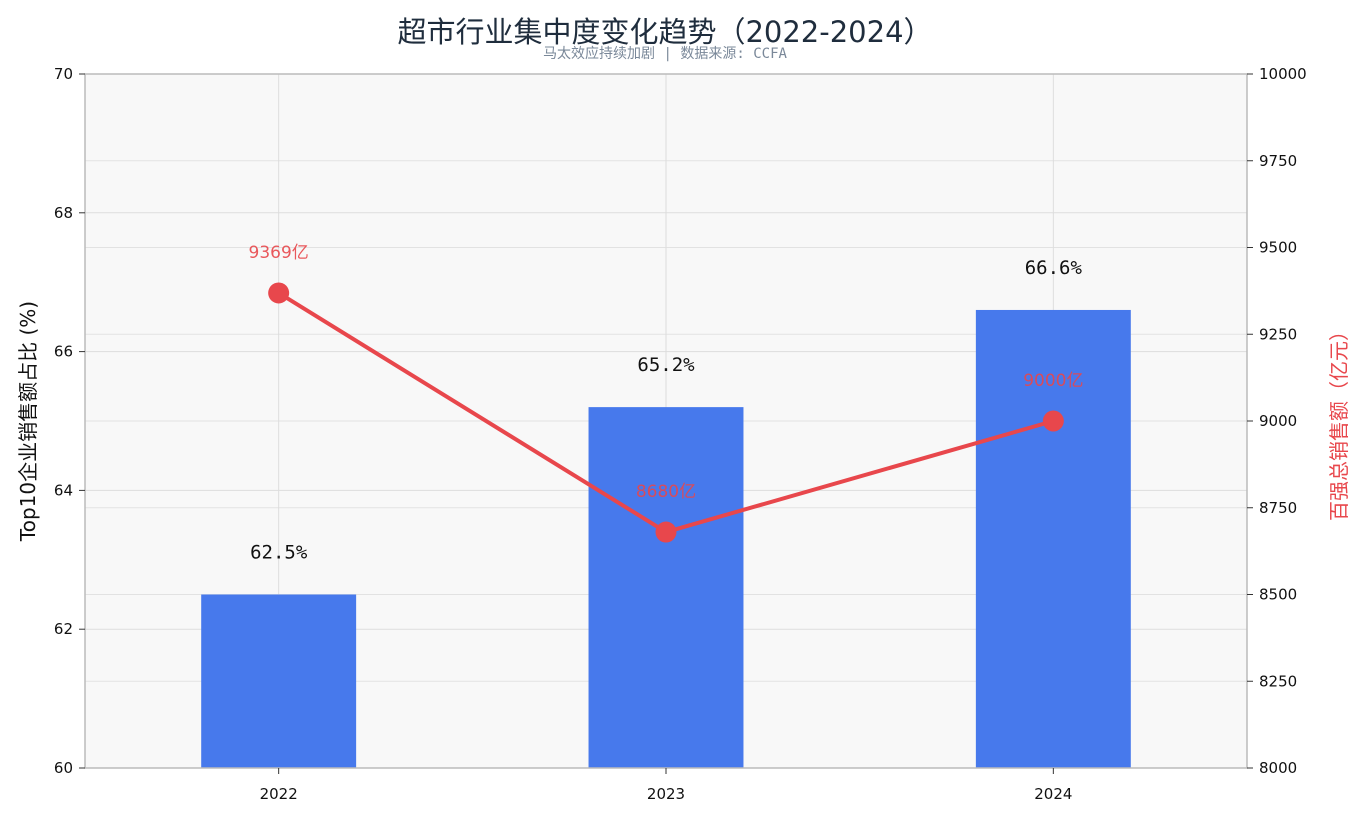 The height and width of the screenshot is (818, 1365). I want to click on y-tick-label: 70, so click(63, 74).